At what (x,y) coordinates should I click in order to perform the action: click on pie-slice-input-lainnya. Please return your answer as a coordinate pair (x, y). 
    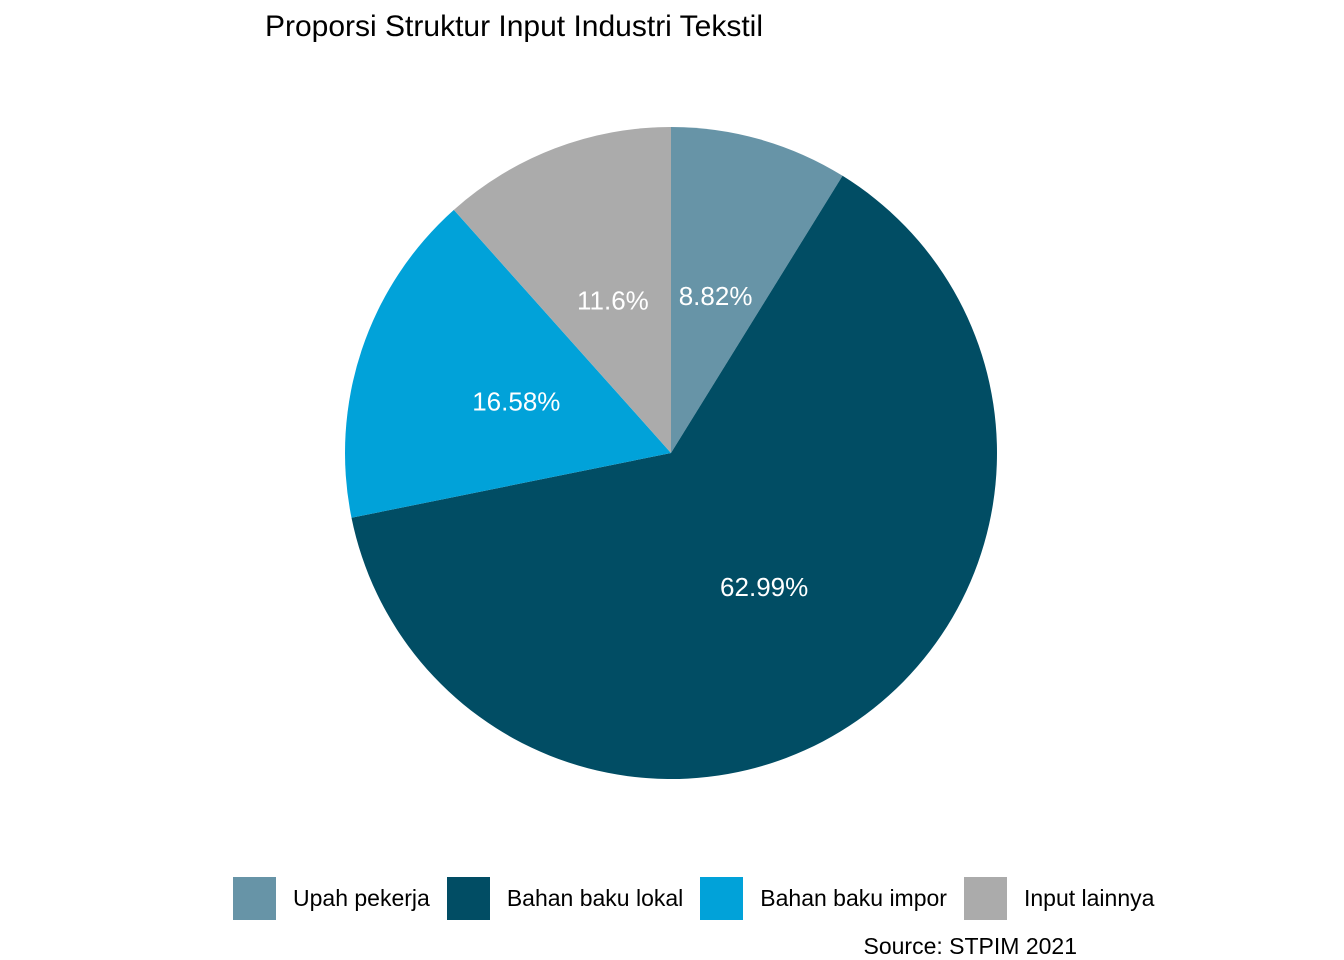
    Looking at the image, I should click on (562, 290).